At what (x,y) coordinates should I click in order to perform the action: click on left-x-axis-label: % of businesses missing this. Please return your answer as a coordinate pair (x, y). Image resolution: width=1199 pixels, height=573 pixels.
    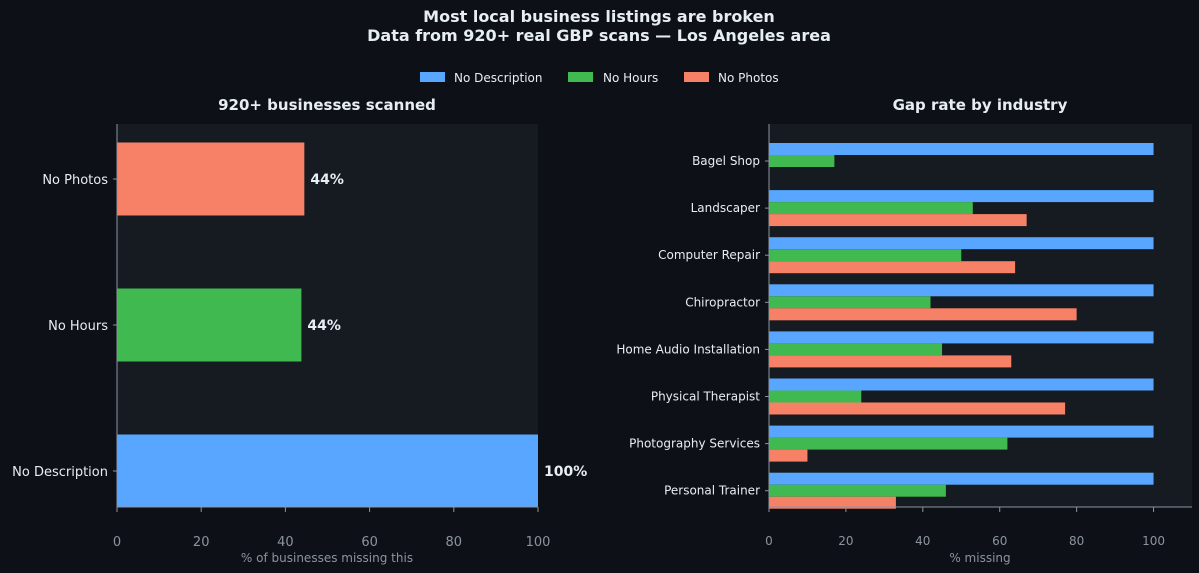
    Looking at the image, I should click on (327, 558).